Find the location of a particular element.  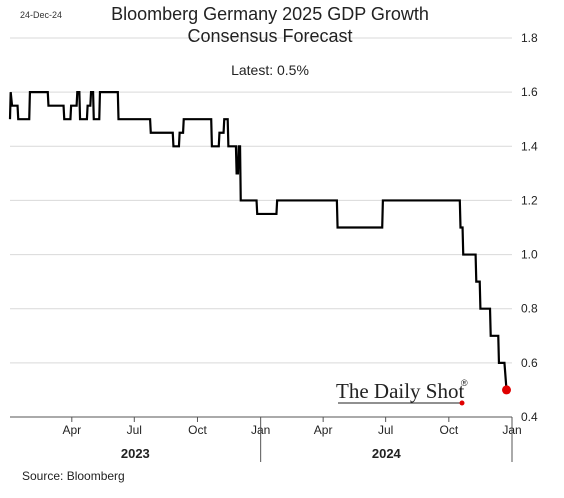

latest-value-label: Latest: 0.5% is located at coordinates (270, 70).